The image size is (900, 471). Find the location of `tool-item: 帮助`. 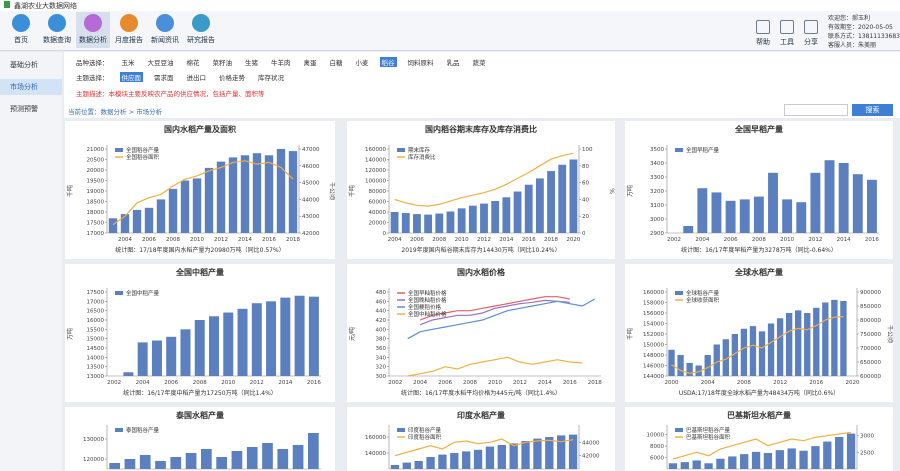

tool-item: 帮助 is located at coordinates (763, 32).